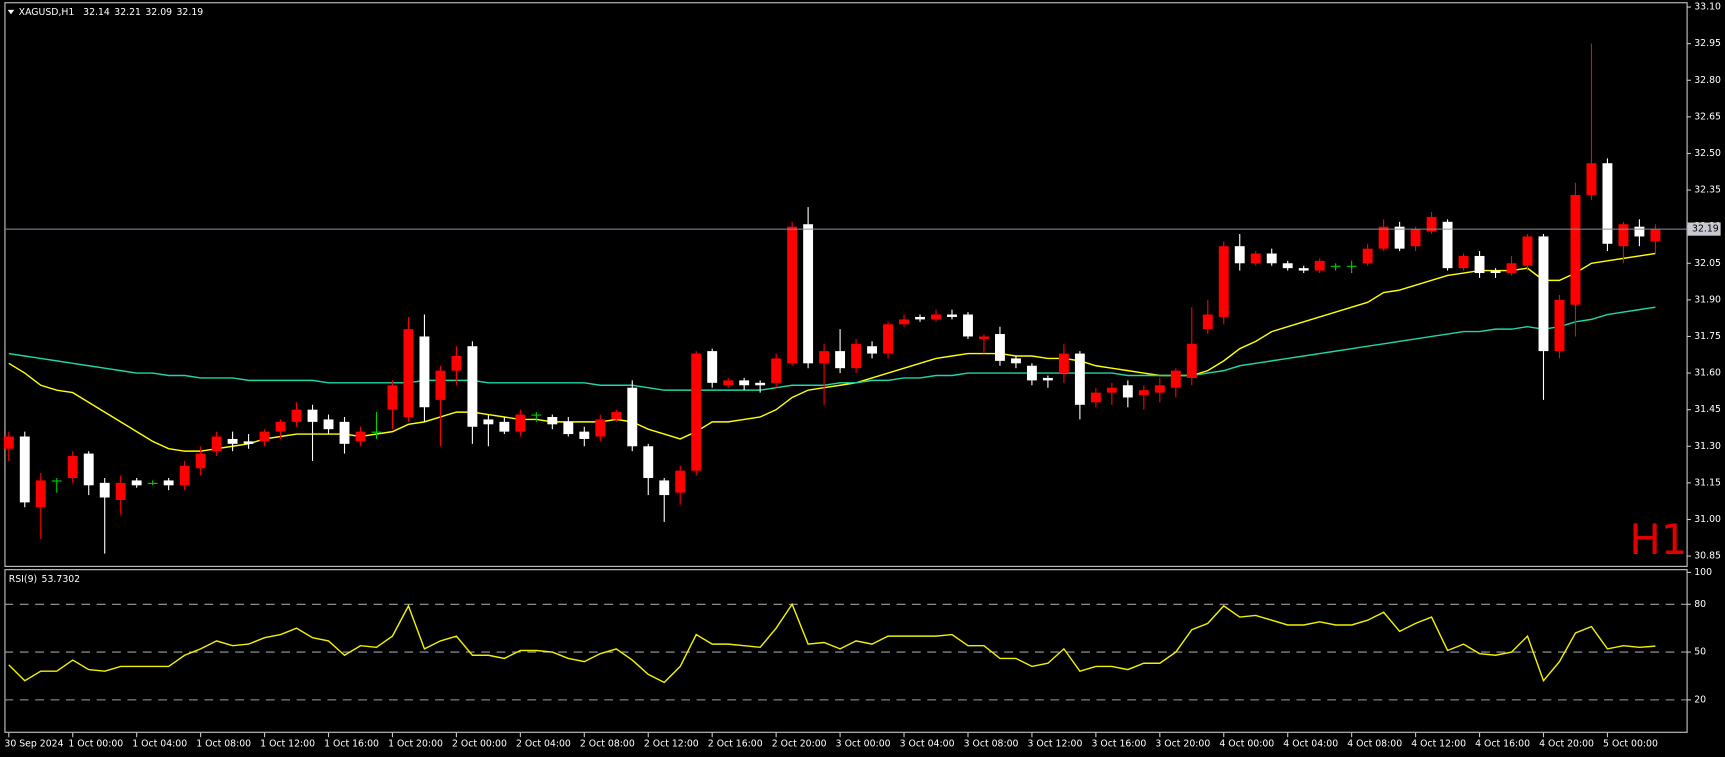 Image resolution: width=1725 pixels, height=757 pixels. What do you see at coordinates (1707, 446) in the screenshot?
I see `y-tick-label: 31.30` at bounding box center [1707, 446].